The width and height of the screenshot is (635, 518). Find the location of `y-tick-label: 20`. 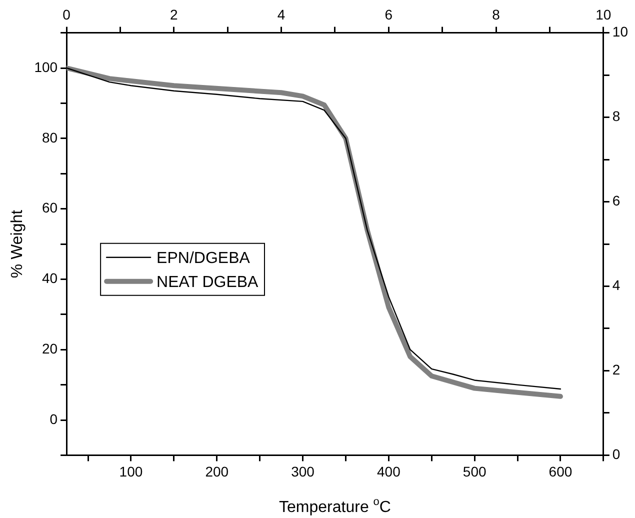

y-tick-label: 20 is located at coordinates (50, 348).